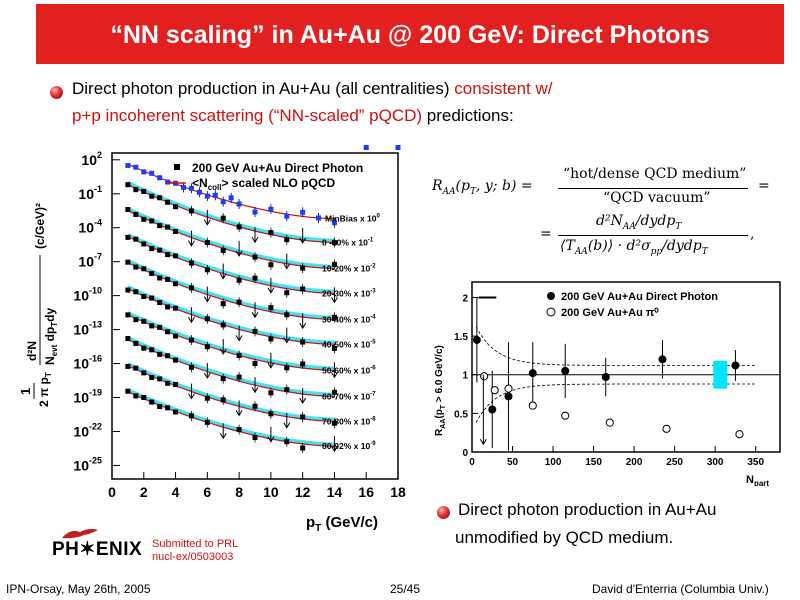 This screenshot has height=600, width=800. What do you see at coordinates (87, 464) in the screenshot?
I see `spectra-y-tick-label: 10-25` at bounding box center [87, 464].